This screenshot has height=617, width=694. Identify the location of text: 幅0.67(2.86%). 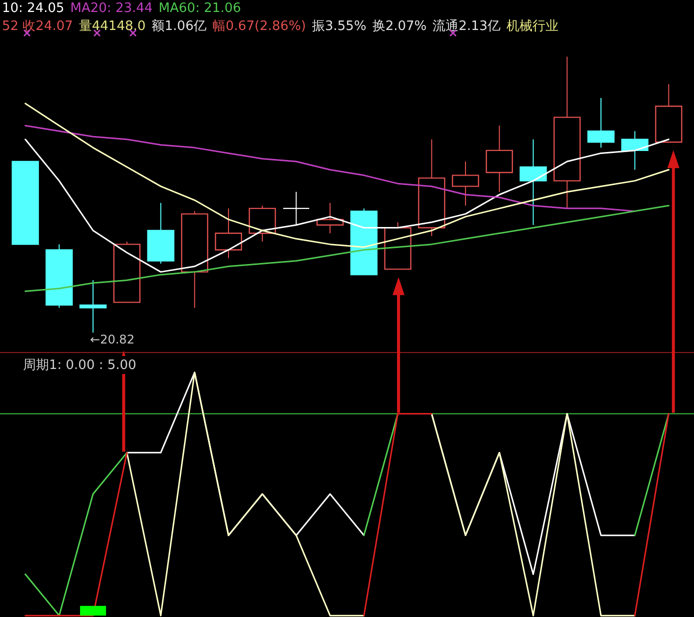
(259, 26).